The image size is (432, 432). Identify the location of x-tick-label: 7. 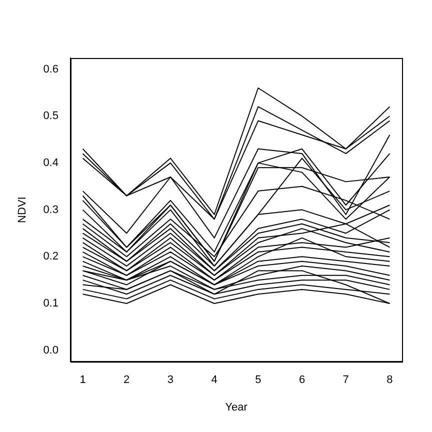
(345, 380).